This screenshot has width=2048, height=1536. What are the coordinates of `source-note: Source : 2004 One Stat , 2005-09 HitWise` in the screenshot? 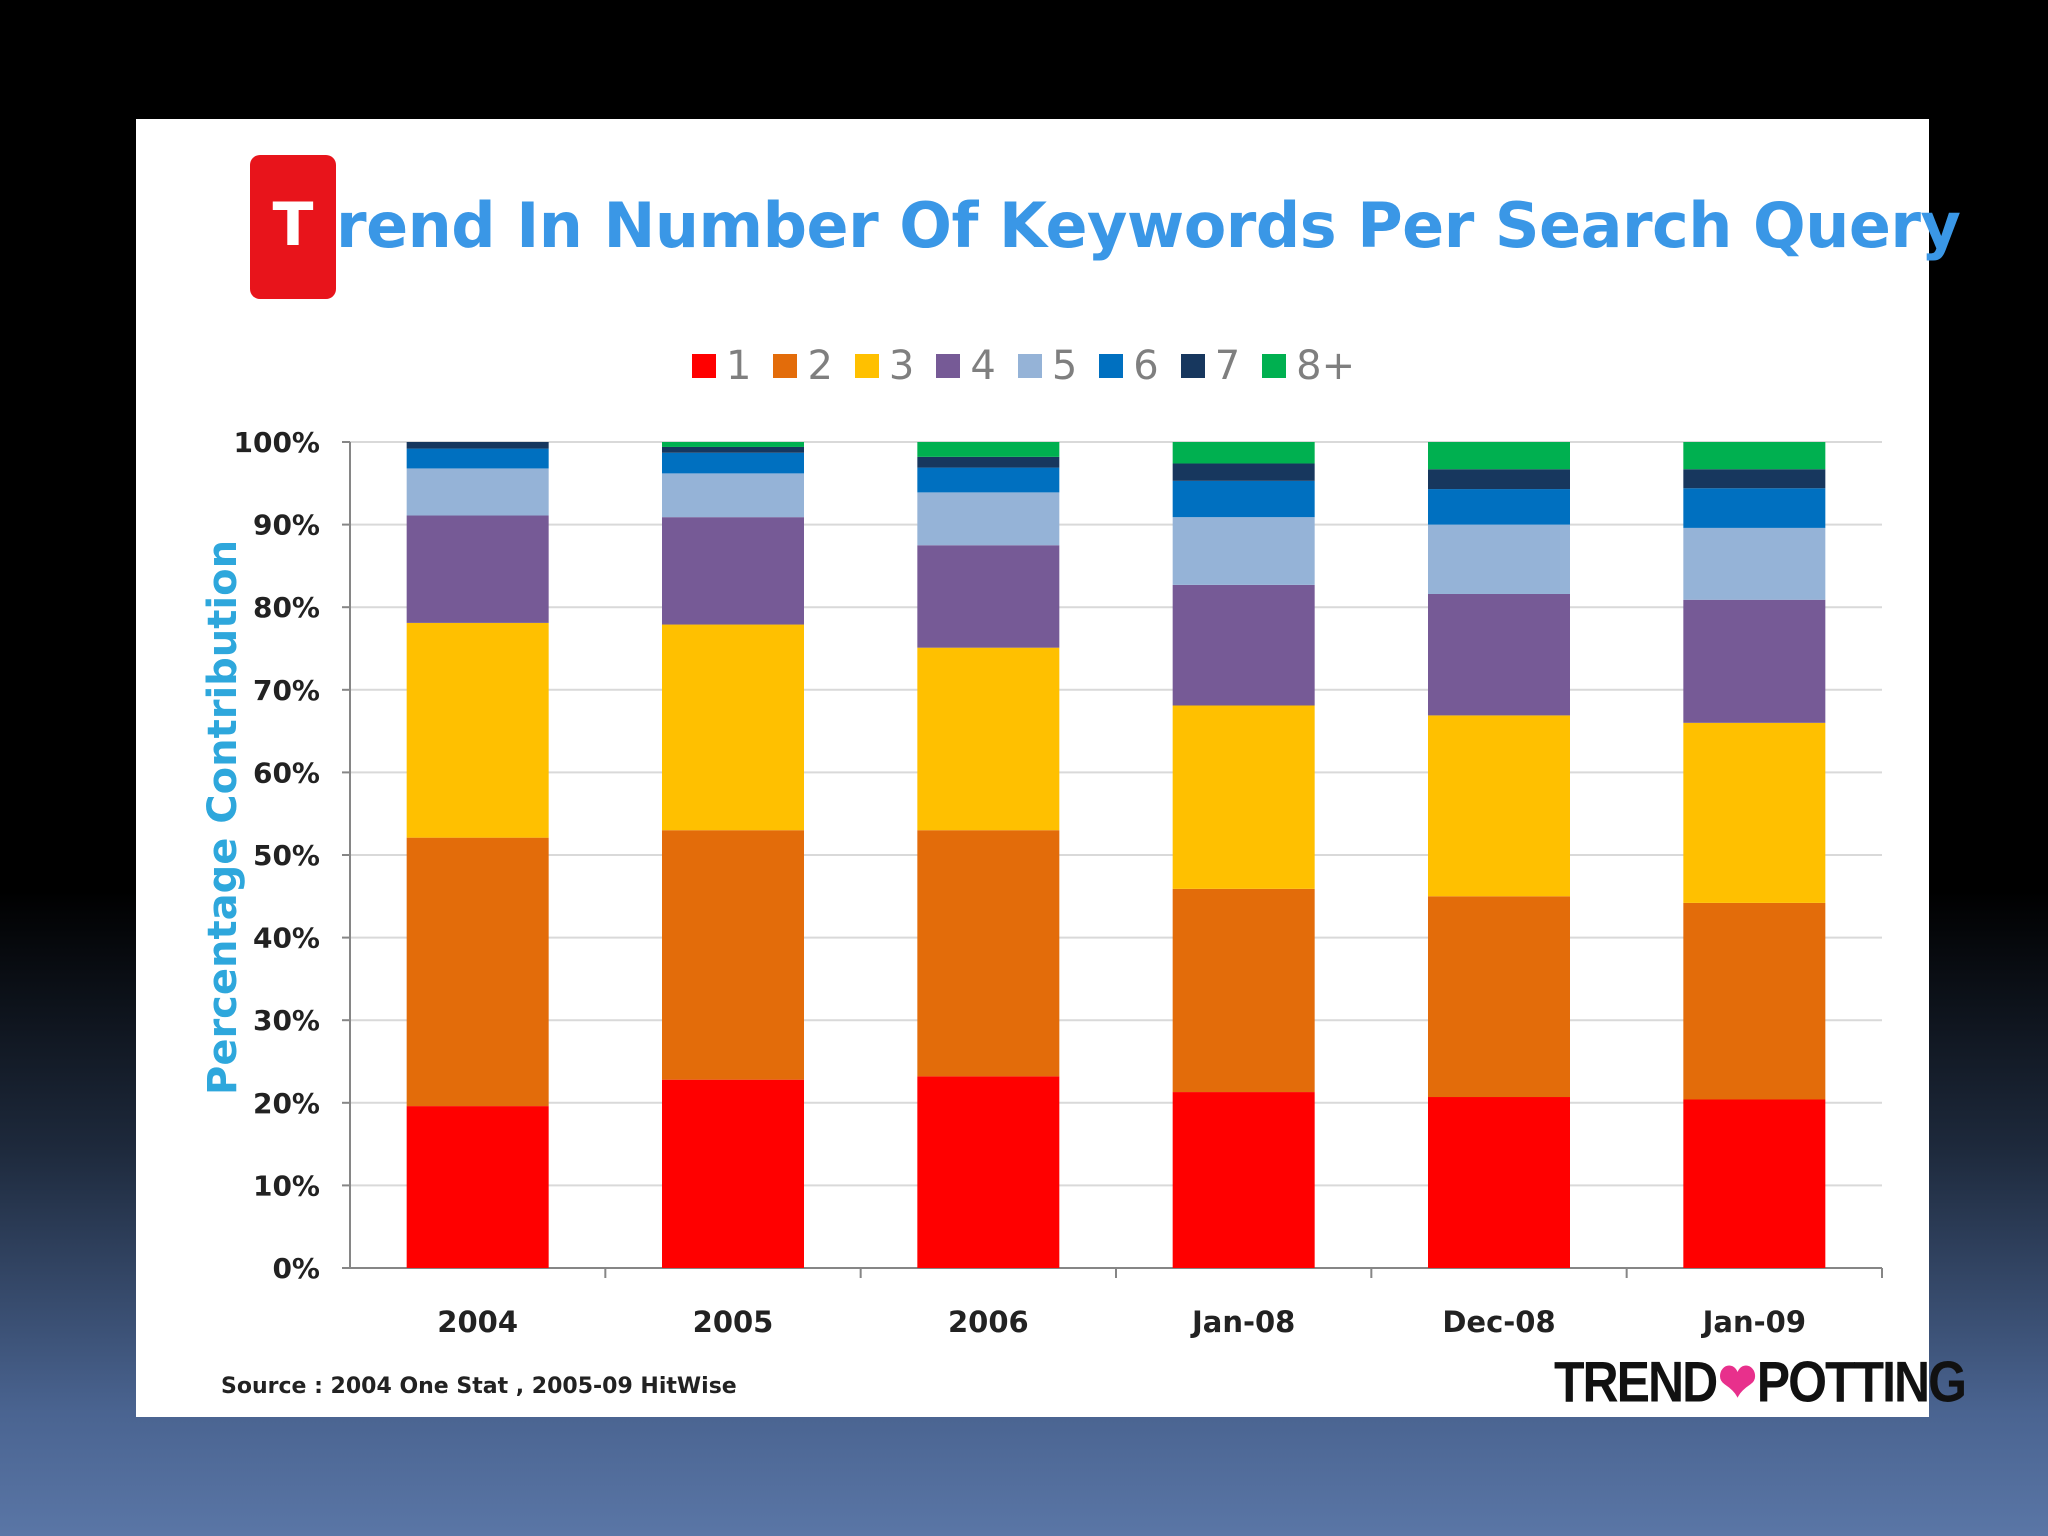 It's located at (479, 1386).